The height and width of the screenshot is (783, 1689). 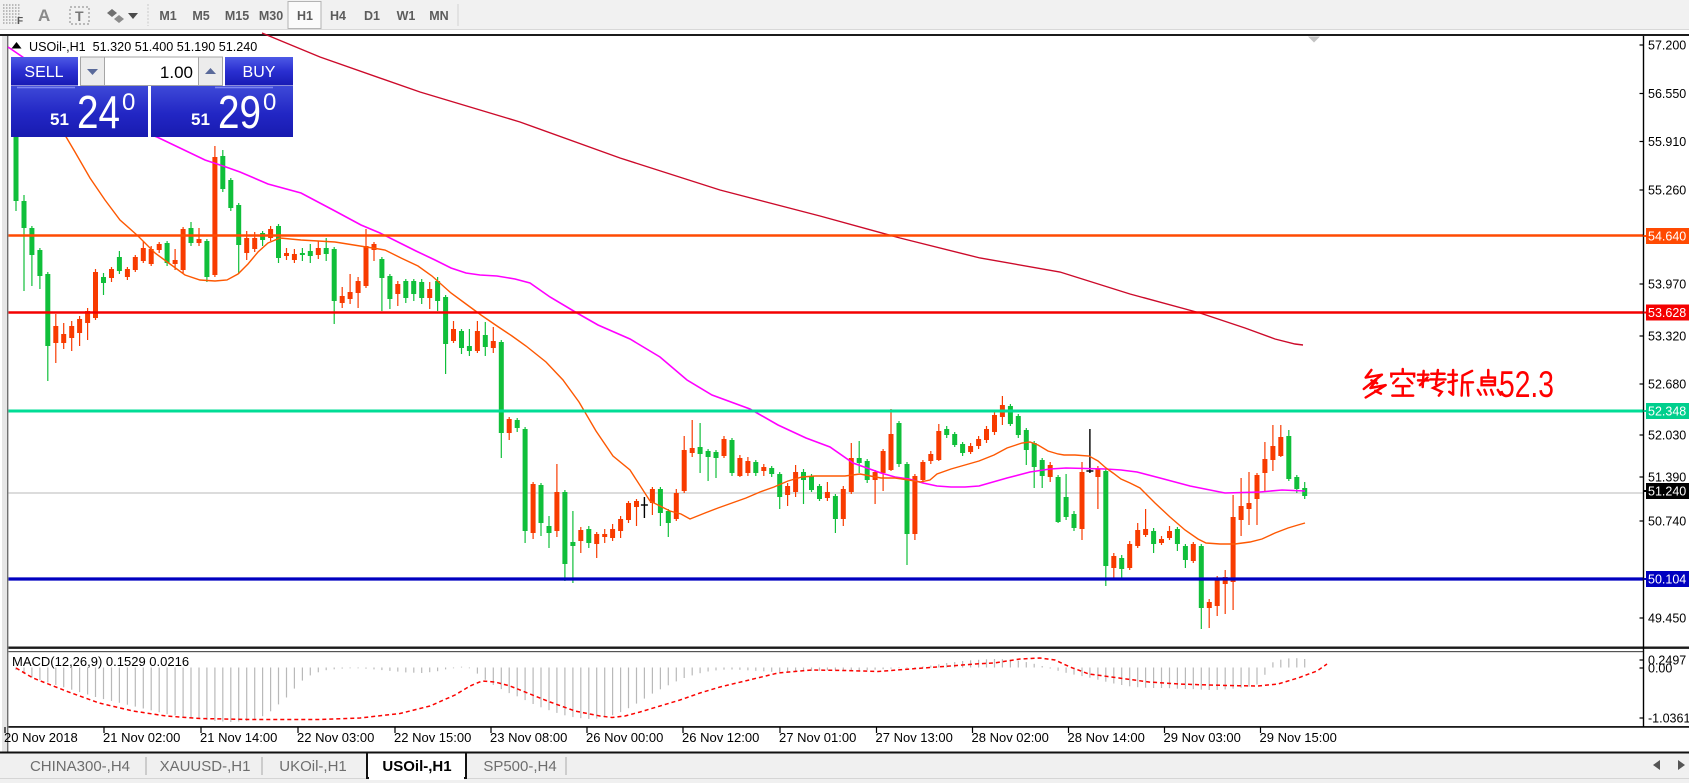 I want to click on svg-text: 26 Nov 12:00, so click(x=720, y=737).